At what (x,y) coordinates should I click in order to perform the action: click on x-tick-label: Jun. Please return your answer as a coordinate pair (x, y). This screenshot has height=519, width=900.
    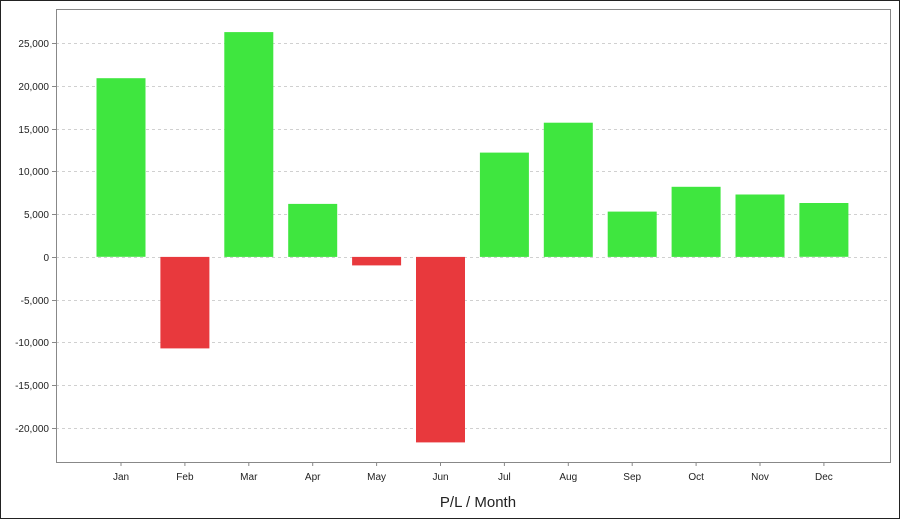
    Looking at the image, I should click on (440, 477).